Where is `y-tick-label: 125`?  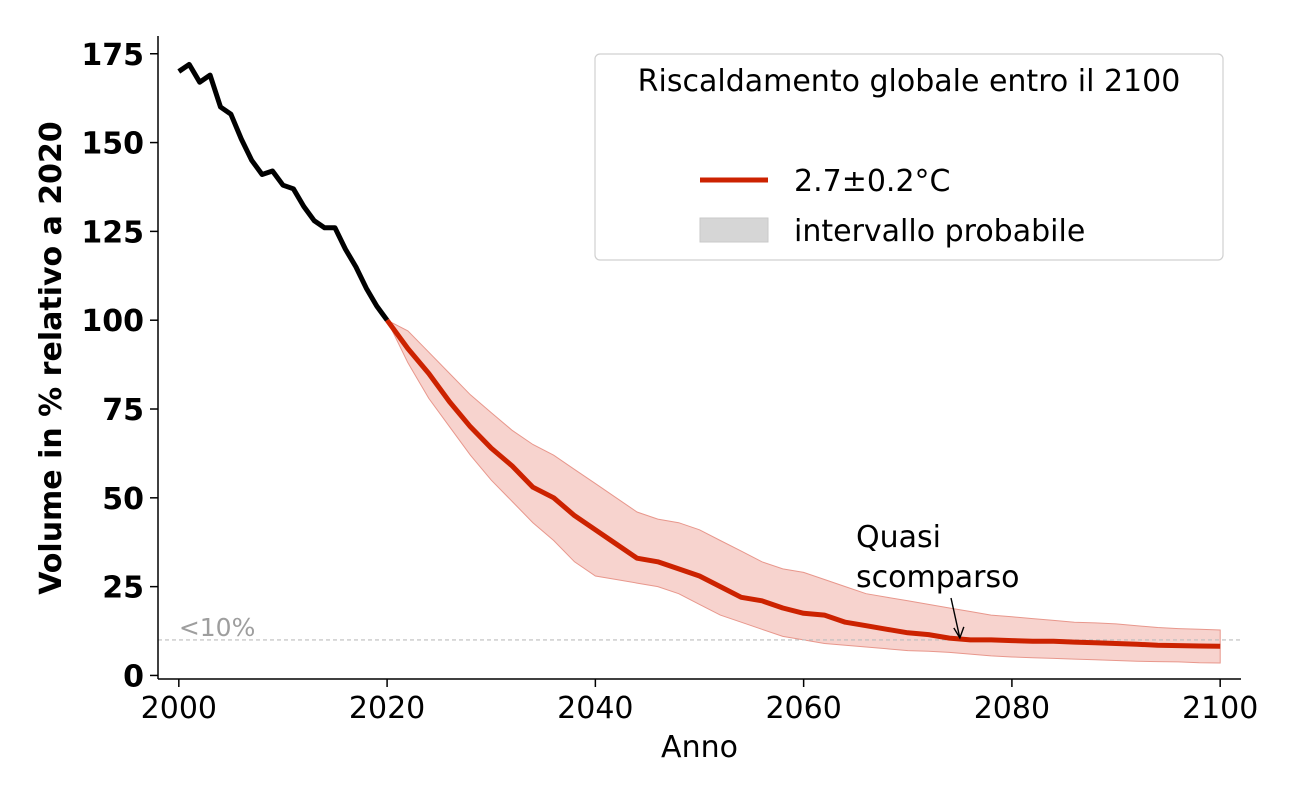
y-tick-label: 125 is located at coordinates (112, 232).